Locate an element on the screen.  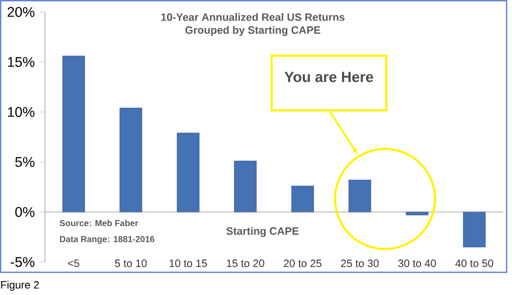
chart-title: 10-Year Annualized Real US Returns is located at coordinates (253, 17).